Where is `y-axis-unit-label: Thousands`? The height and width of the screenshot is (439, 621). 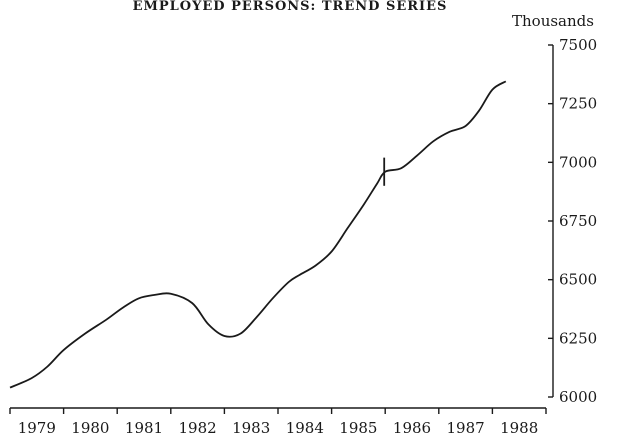
y-axis-unit-label: Thousands is located at coordinates (553, 21).